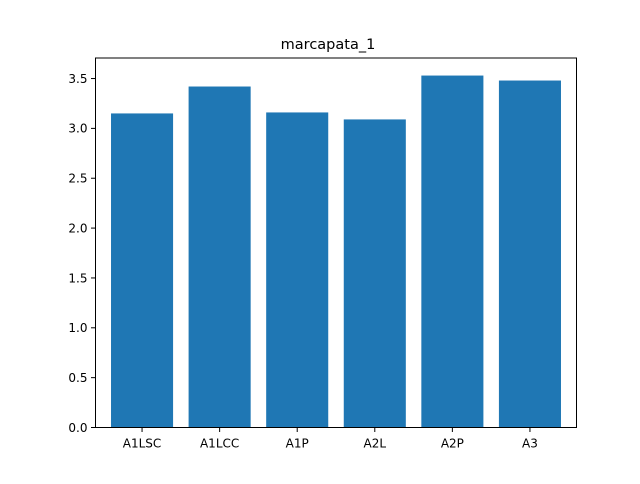  What do you see at coordinates (77, 228) in the screenshot?
I see `y-tick-label: 2.0` at bounding box center [77, 228].